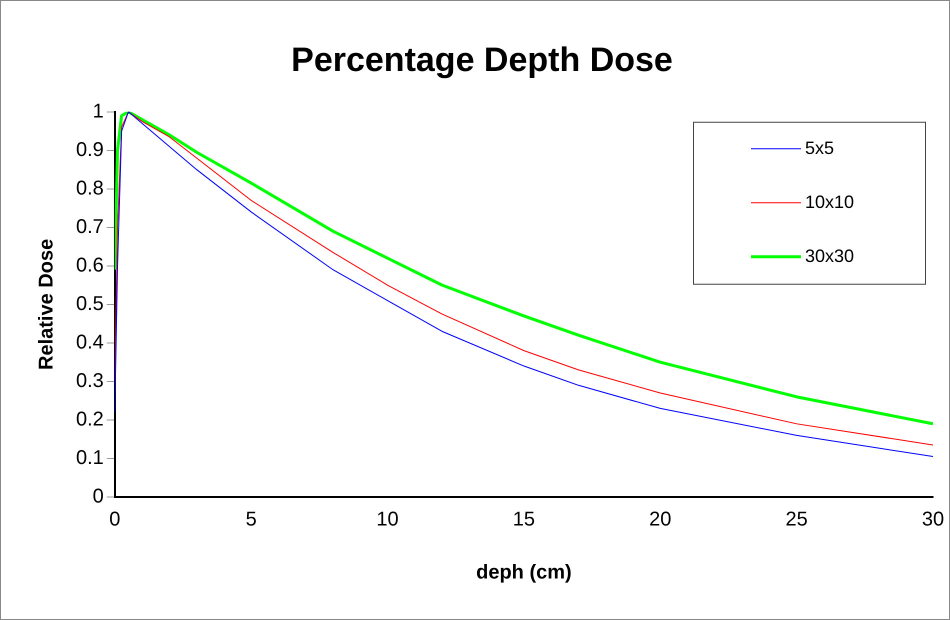 The image size is (950, 620). I want to click on y-tick-label: 0.7, so click(90, 227).